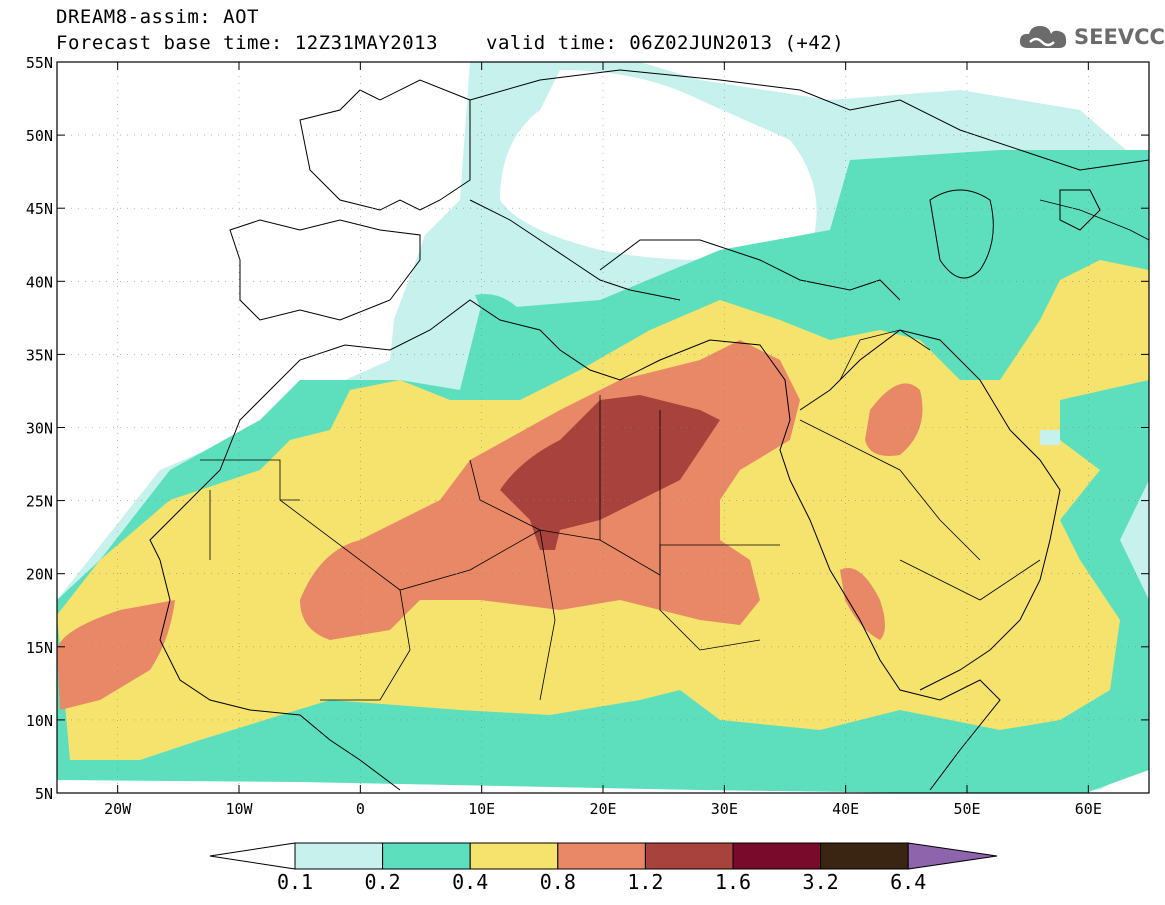 The image size is (1165, 905). I want to click on lat-label: 55N, so click(39, 63).